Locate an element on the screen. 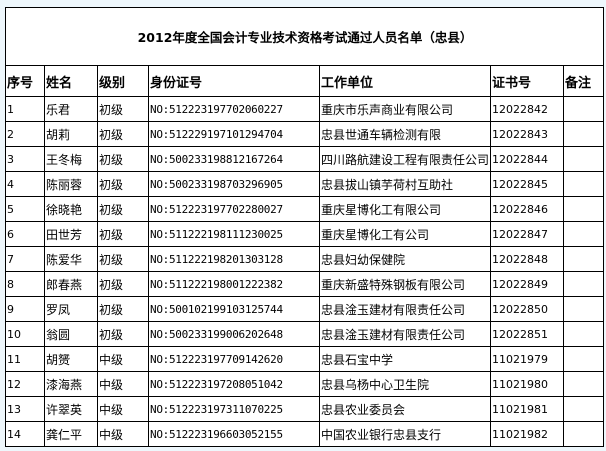  cell-index: 4 is located at coordinates (25, 184).